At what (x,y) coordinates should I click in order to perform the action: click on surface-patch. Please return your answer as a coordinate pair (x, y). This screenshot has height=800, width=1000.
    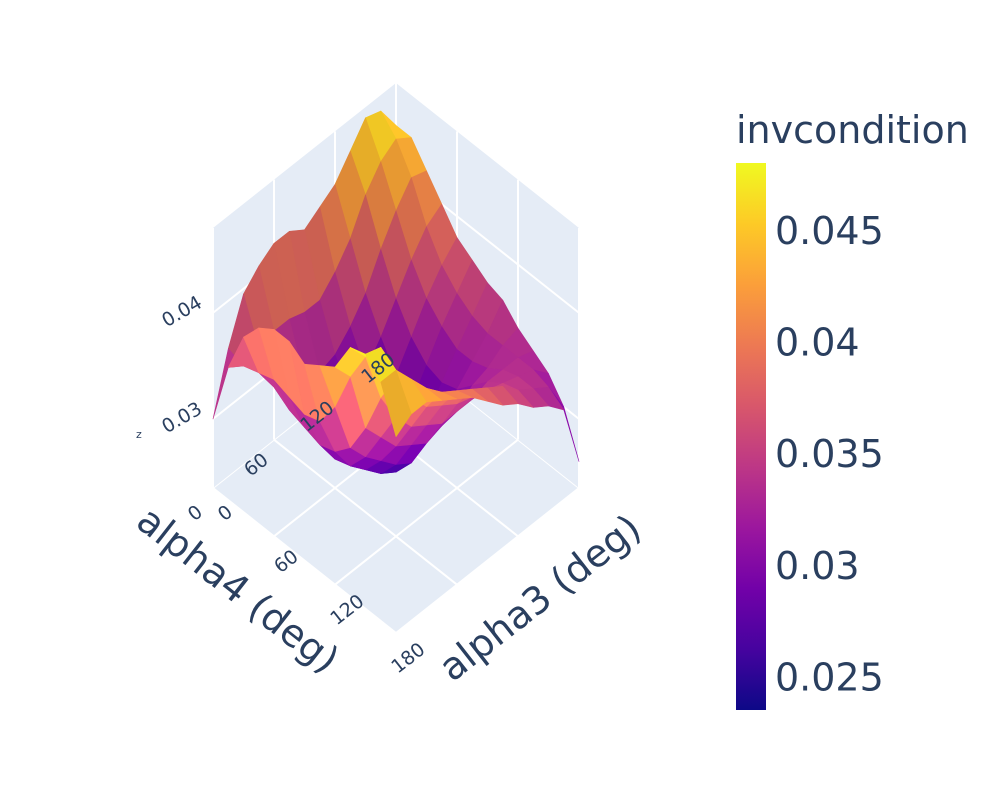
    Looking at the image, I should click on (396, 403).